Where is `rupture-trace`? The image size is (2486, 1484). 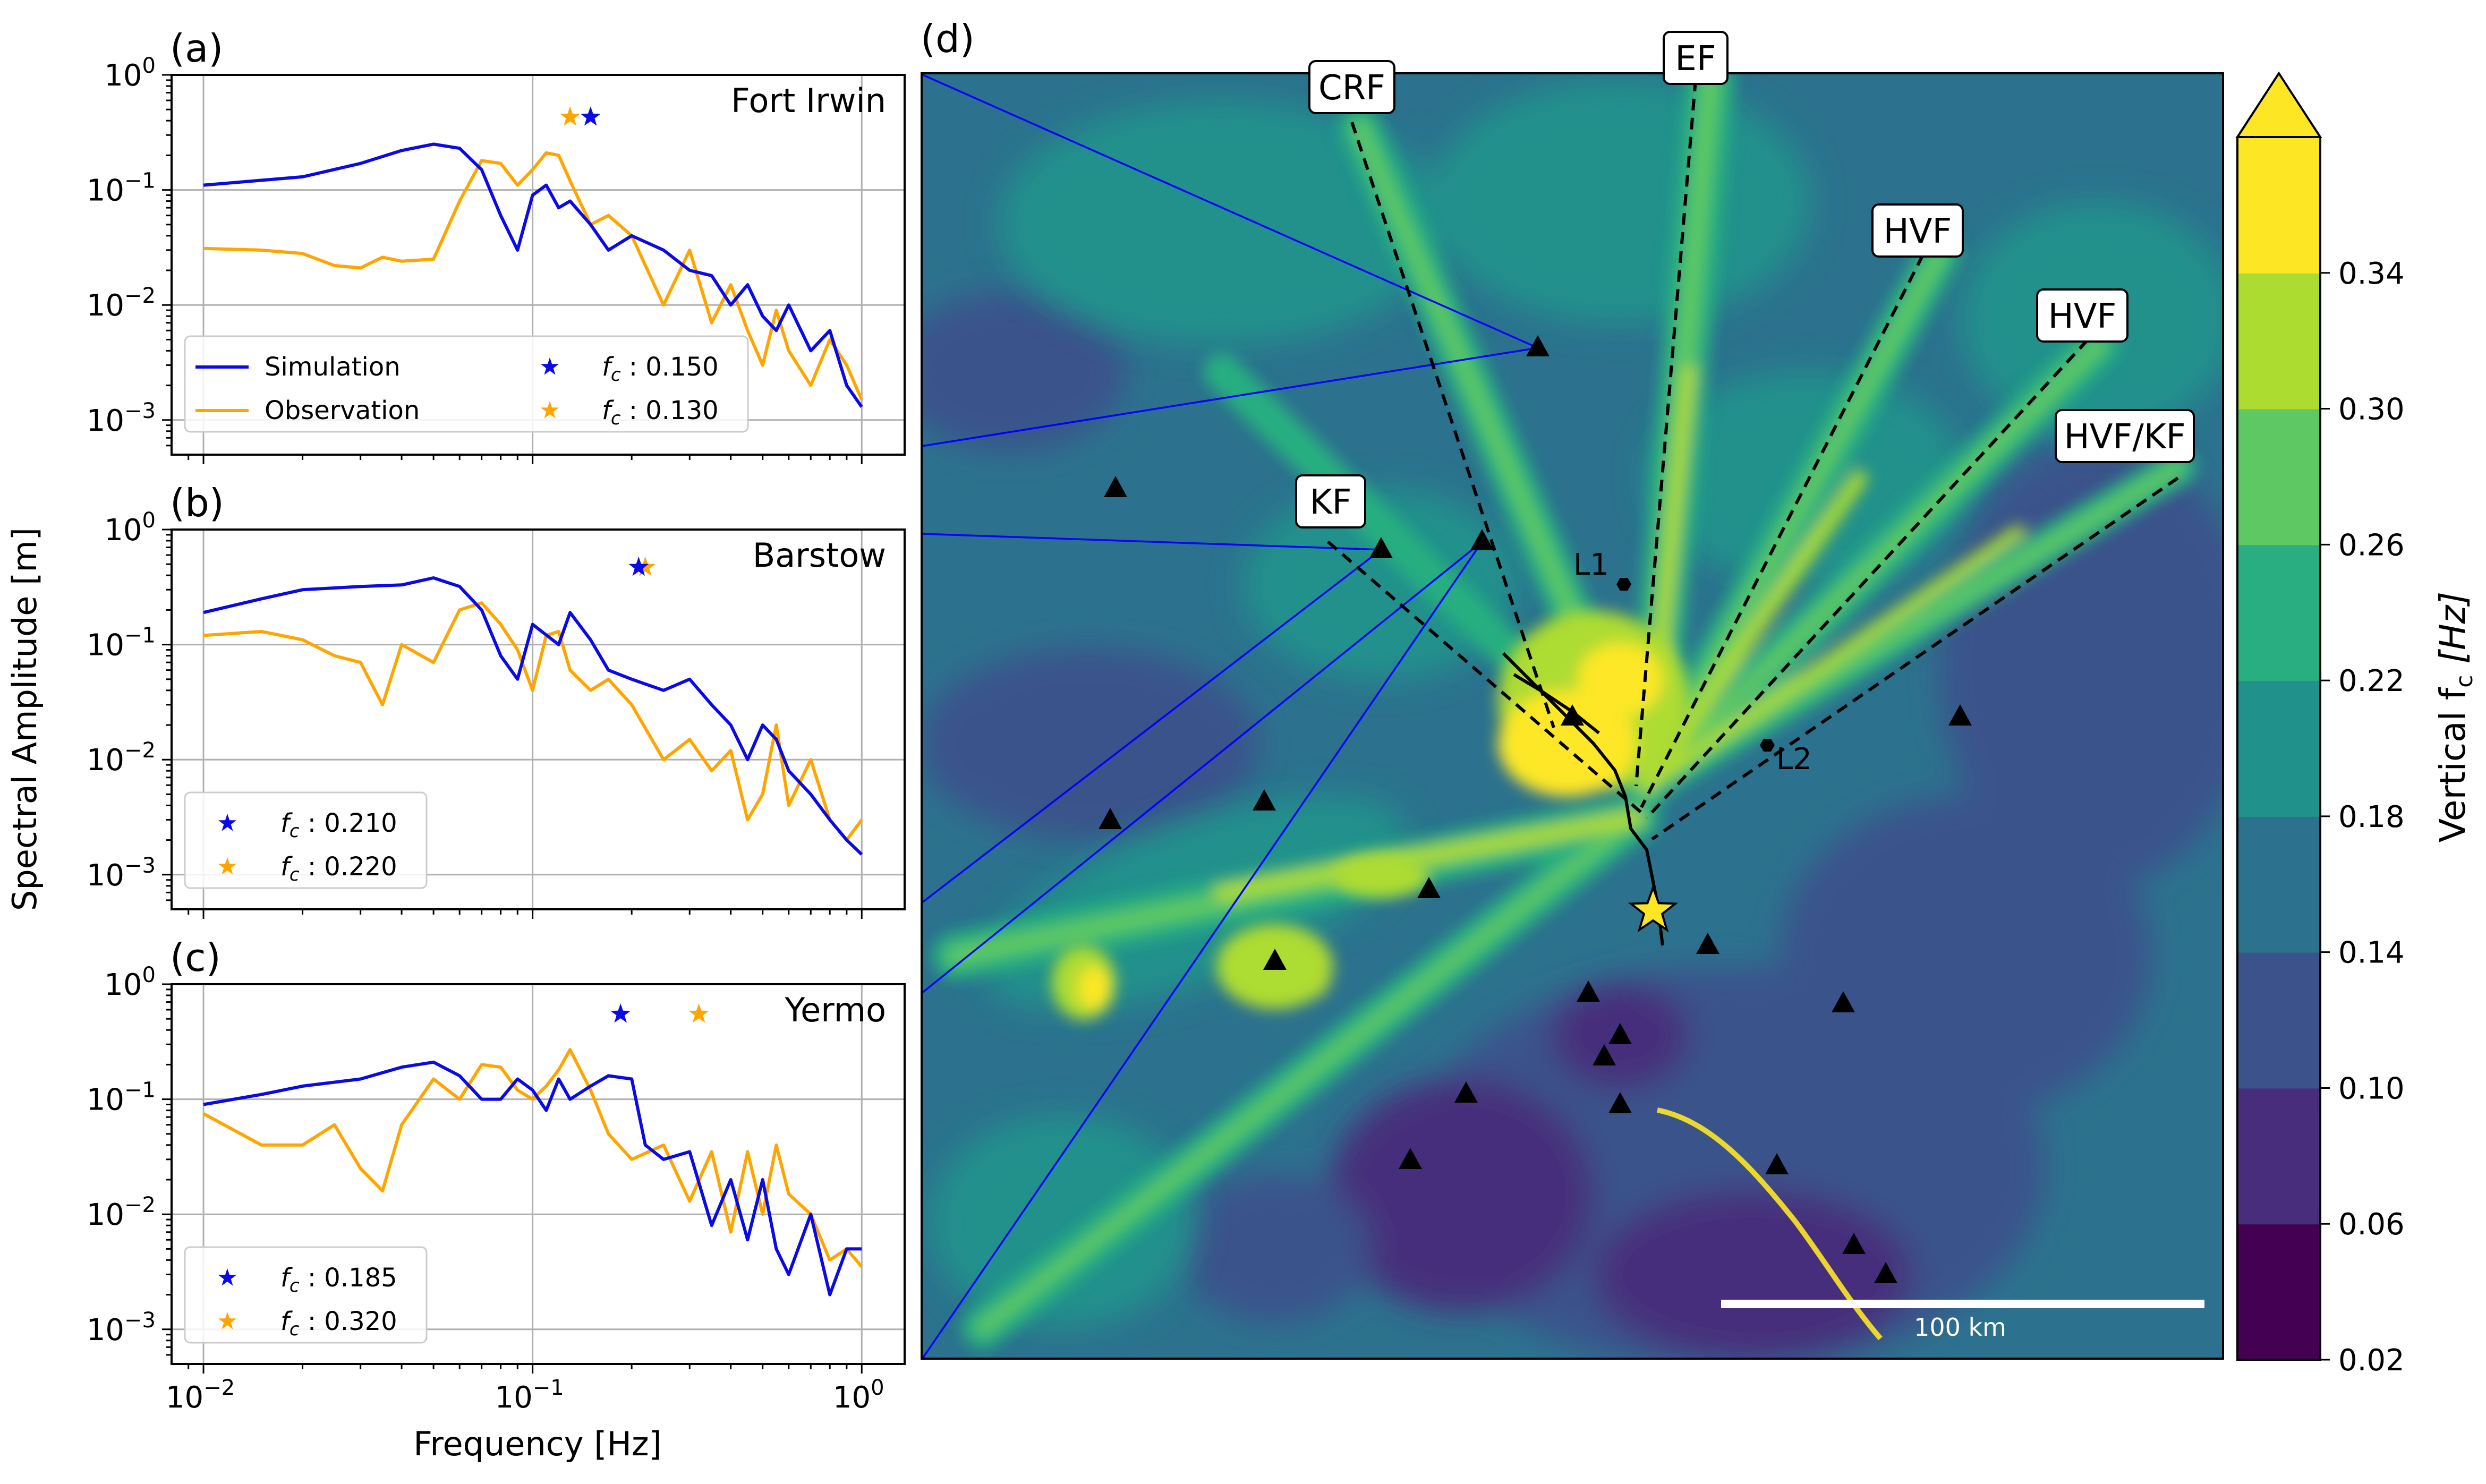 rupture-trace is located at coordinates (1583, 799).